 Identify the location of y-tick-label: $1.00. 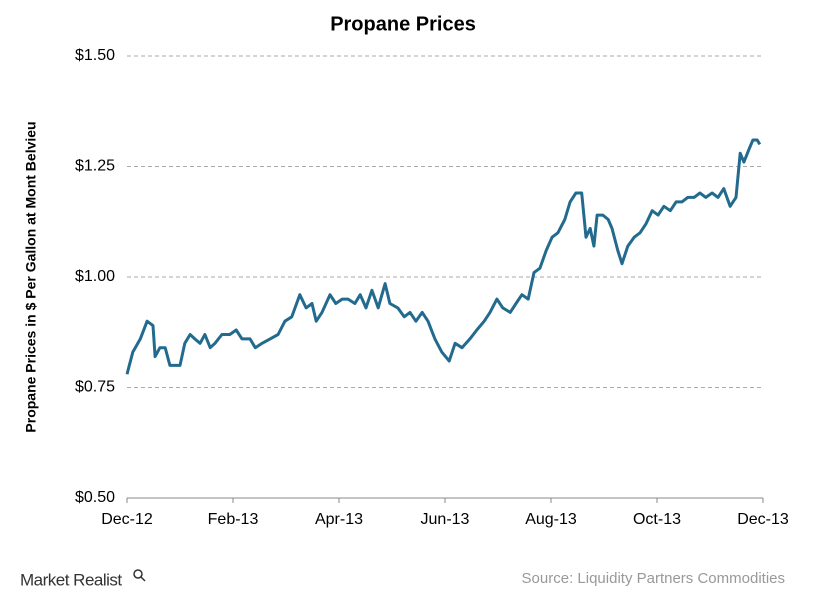
(95, 276).